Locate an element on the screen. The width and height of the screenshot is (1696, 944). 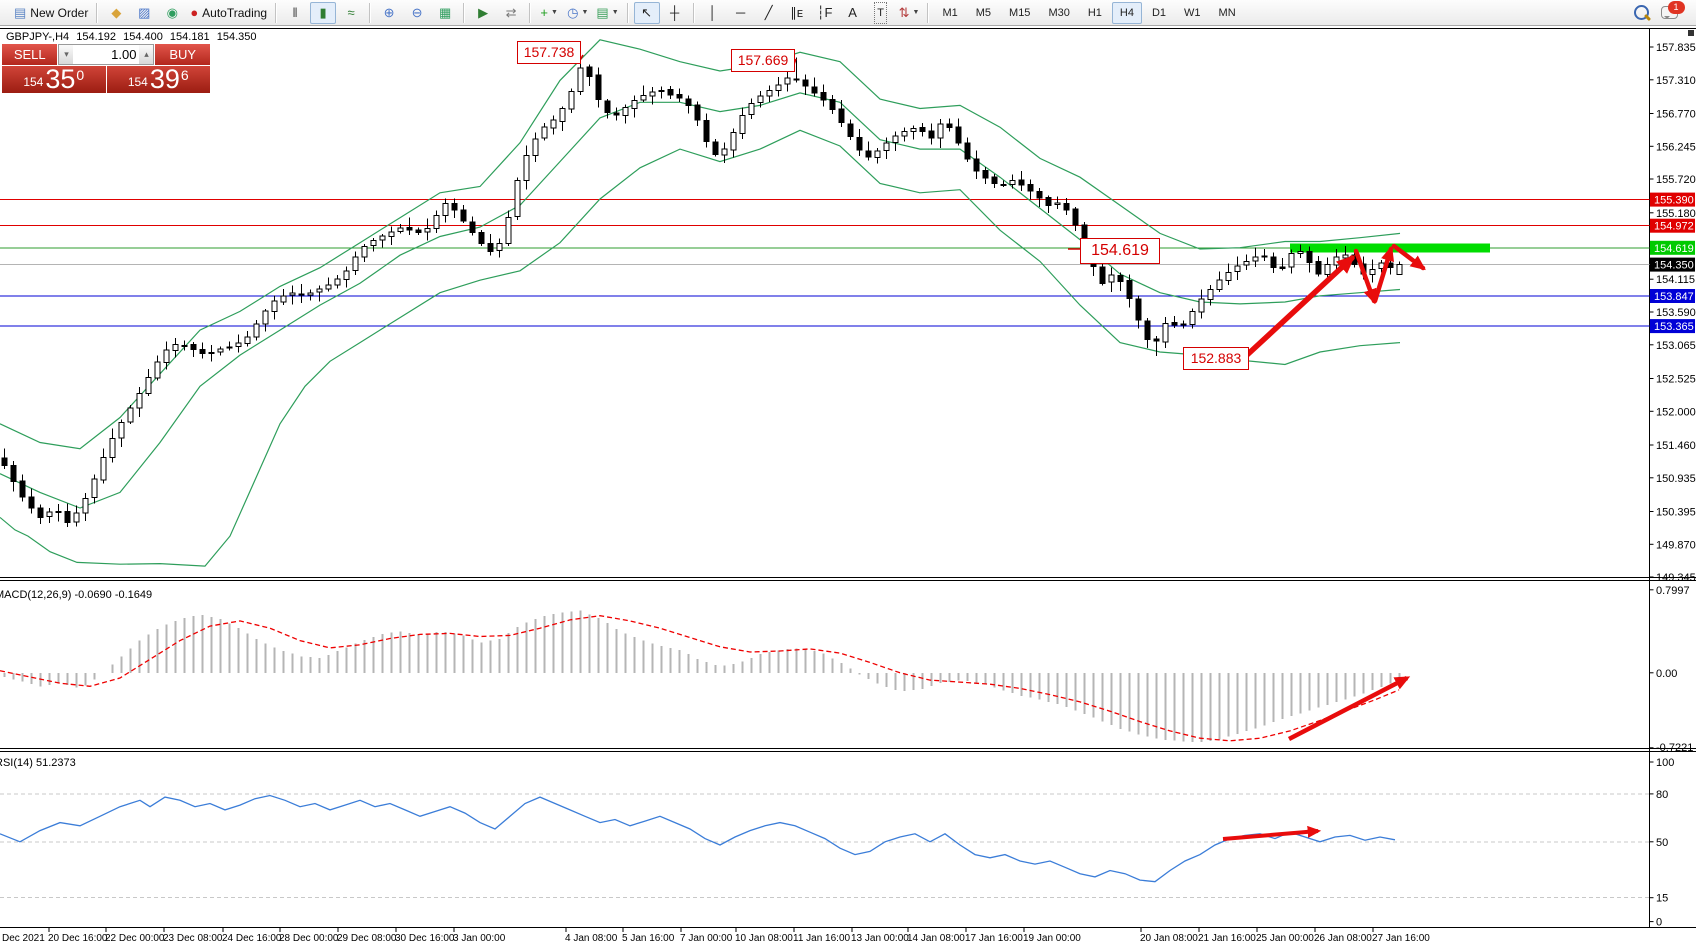
timeframe-h4-button: H4 is located at coordinates (1126, 12).